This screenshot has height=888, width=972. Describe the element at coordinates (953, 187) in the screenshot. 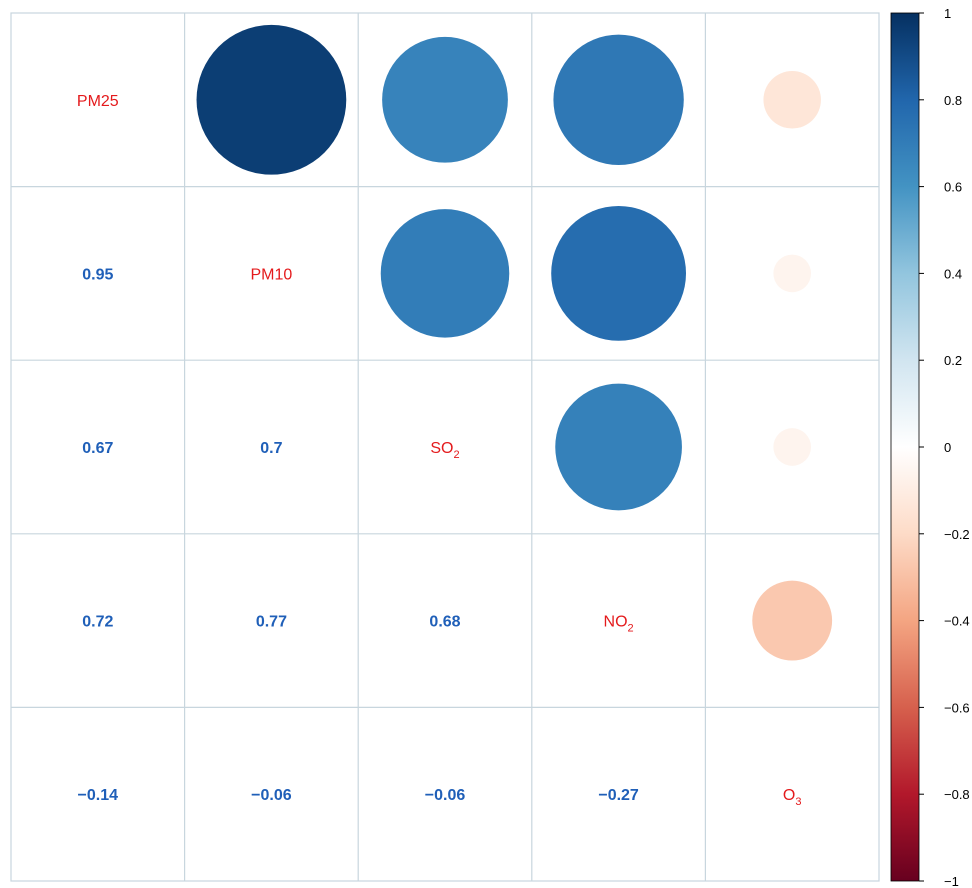

I see `color-bar-tick-label: 0.6` at that location.